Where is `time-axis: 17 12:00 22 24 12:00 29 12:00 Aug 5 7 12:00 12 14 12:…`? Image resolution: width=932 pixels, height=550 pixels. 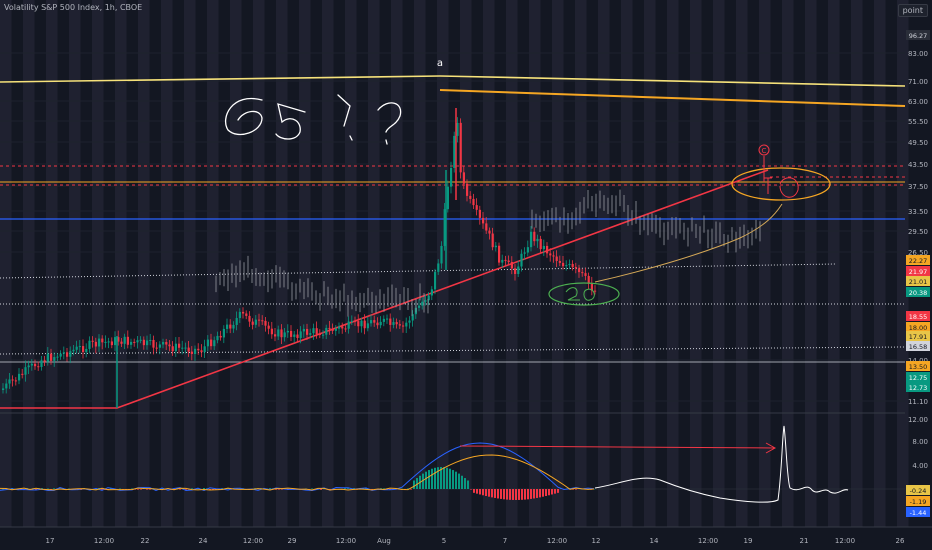 time-axis: 17 12:00 22 24 12:00 29 12:00 Aug 5 7 12:00 12 14 12:… is located at coordinates (475, 541).